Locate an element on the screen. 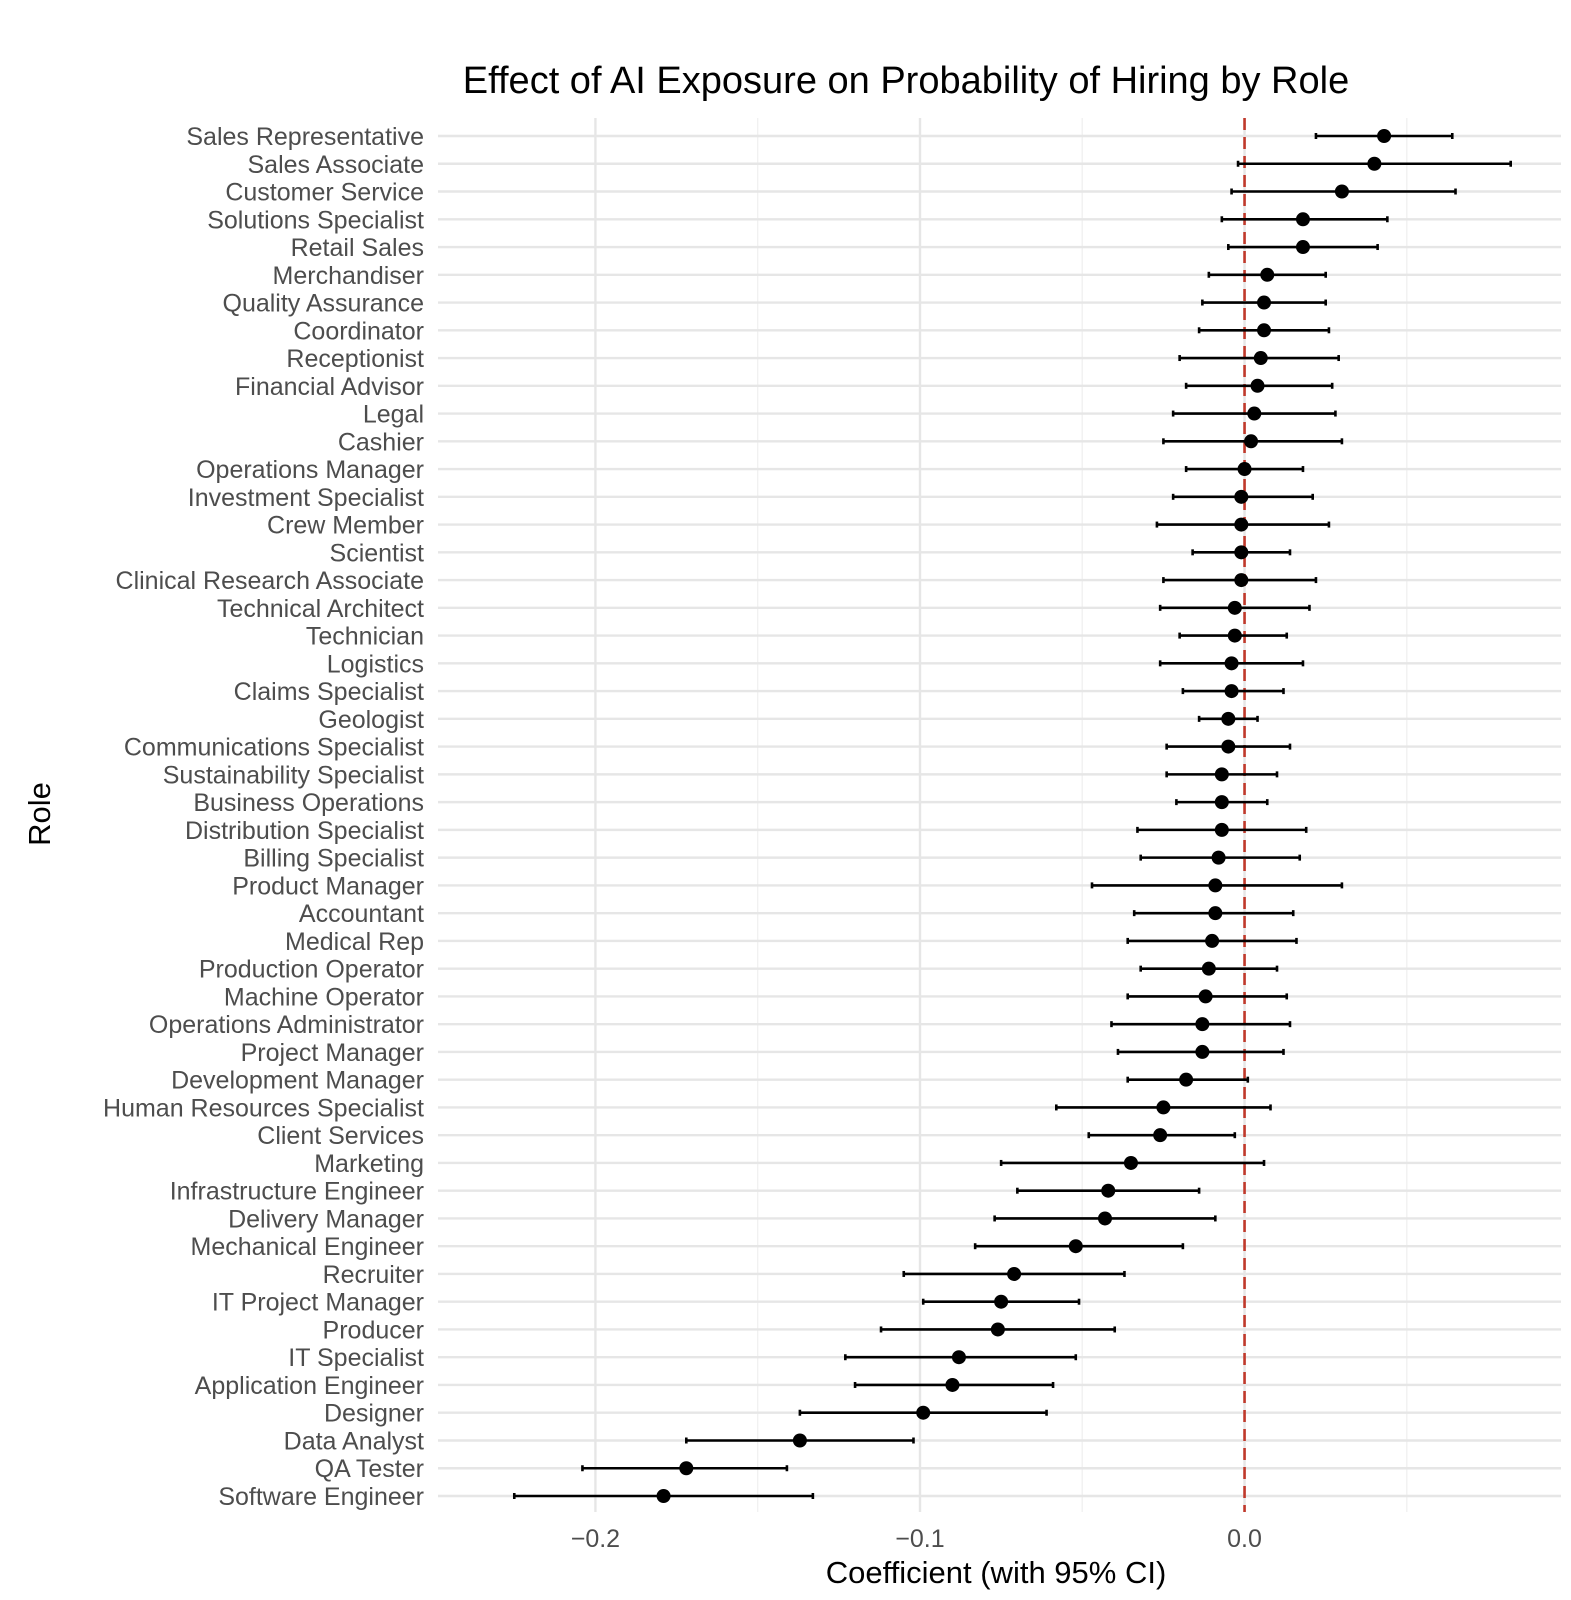 The height and width of the screenshot is (1600, 1571). y-tick-label: IT Project Manager is located at coordinates (318, 1303).